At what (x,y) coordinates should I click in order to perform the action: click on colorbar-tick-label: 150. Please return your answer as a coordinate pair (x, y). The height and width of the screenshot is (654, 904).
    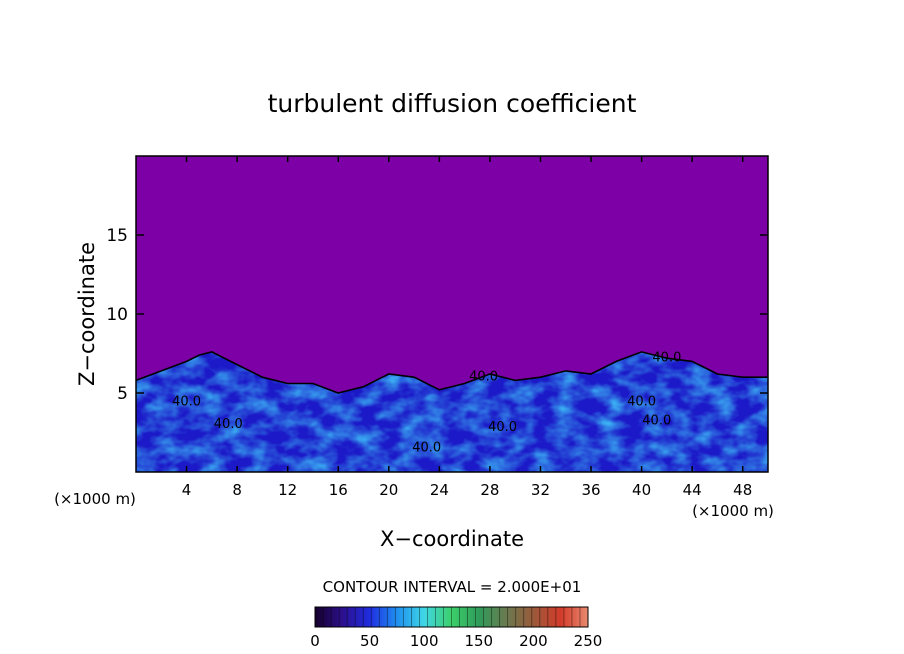
    Looking at the image, I should click on (478, 641).